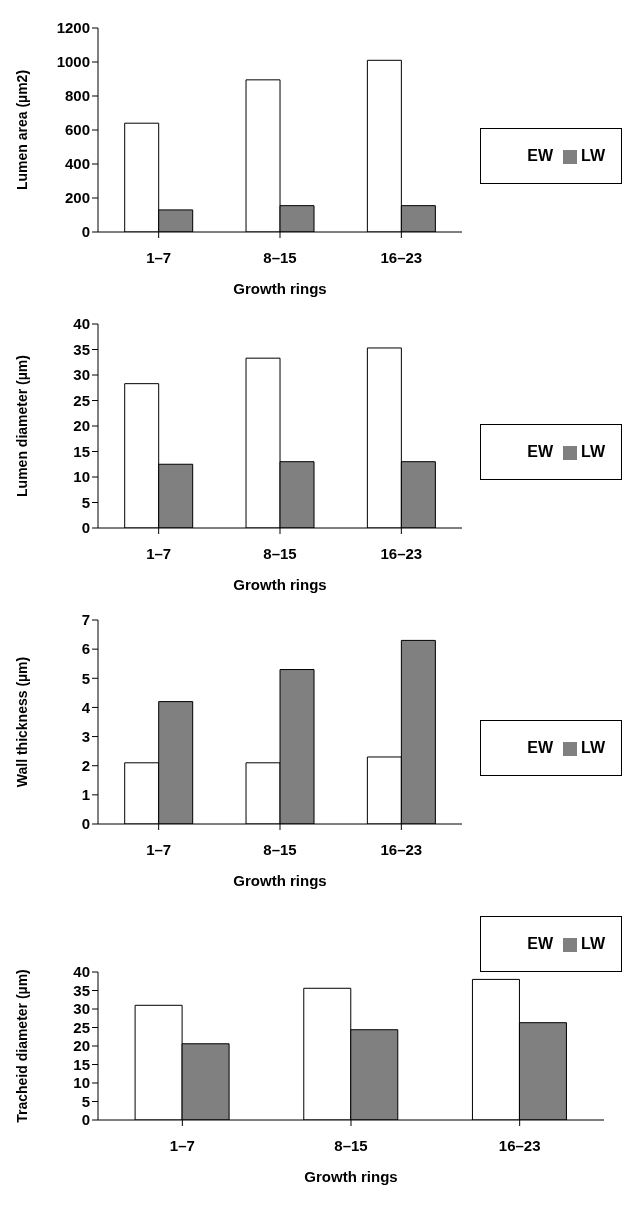 This screenshot has width=632, height=1205. I want to click on y-tick-label: 2, so click(85, 766).